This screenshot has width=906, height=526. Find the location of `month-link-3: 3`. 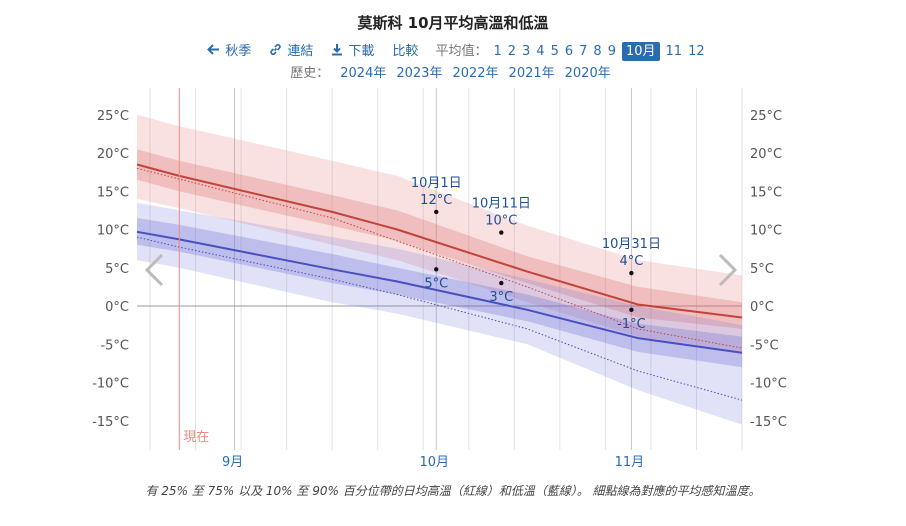

month-link-3: 3 is located at coordinates (526, 51).